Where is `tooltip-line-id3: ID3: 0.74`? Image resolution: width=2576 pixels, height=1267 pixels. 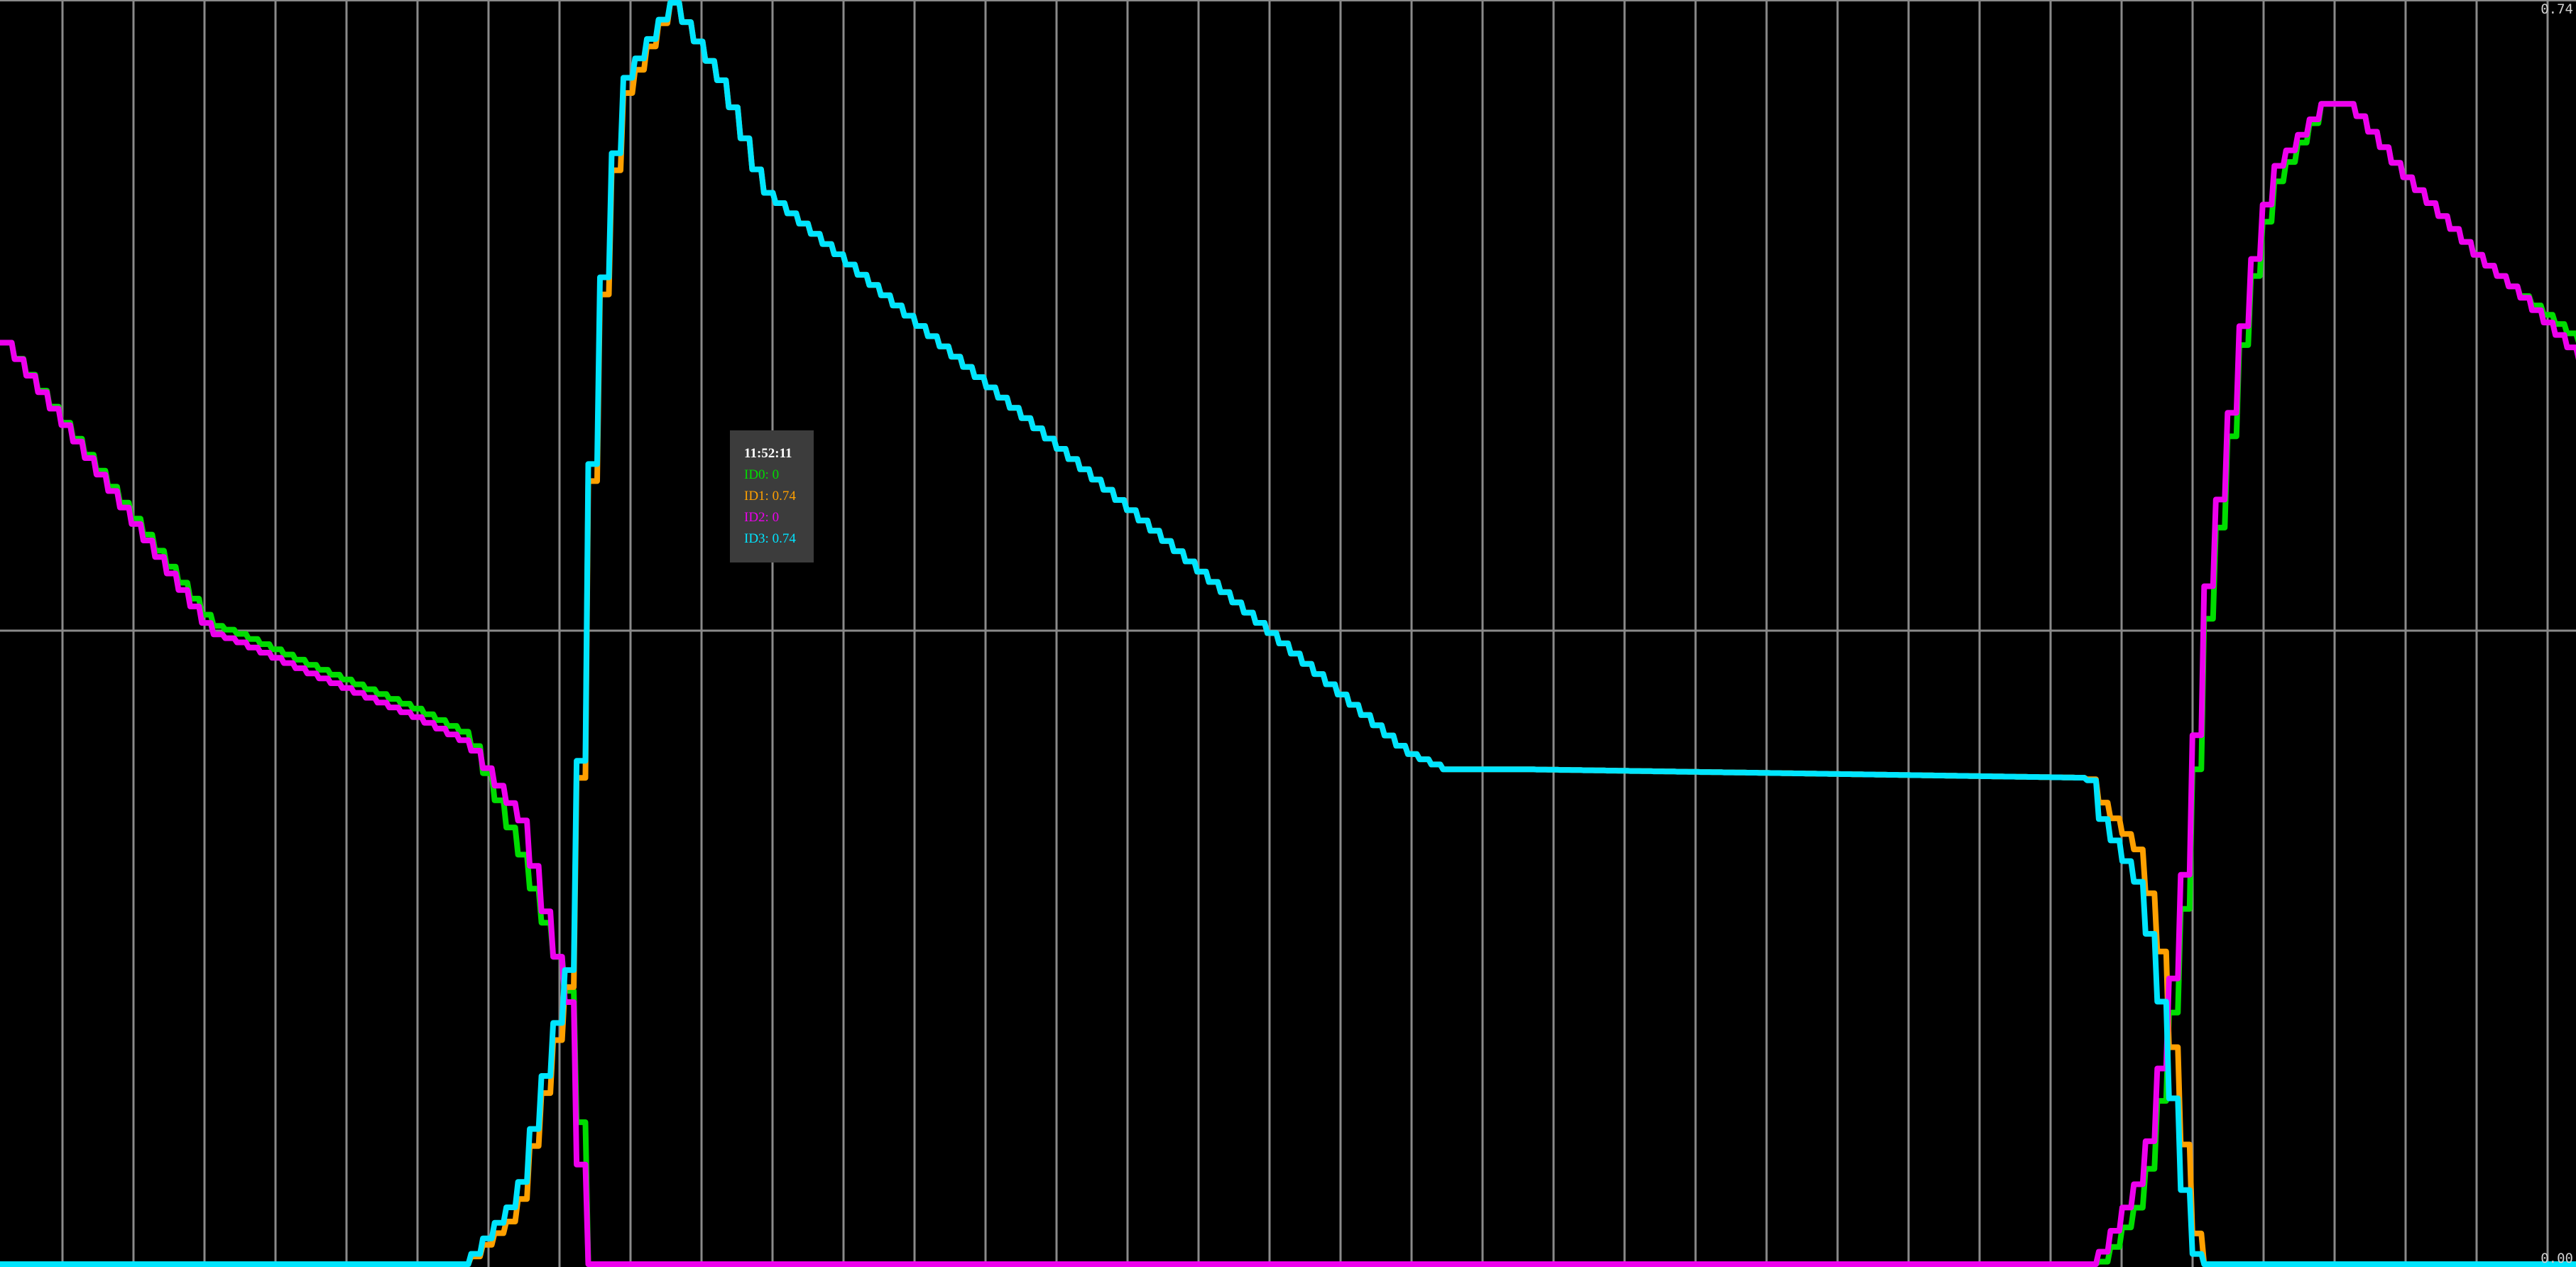 tooltip-line-id3: ID3: 0.74 is located at coordinates (770, 538).